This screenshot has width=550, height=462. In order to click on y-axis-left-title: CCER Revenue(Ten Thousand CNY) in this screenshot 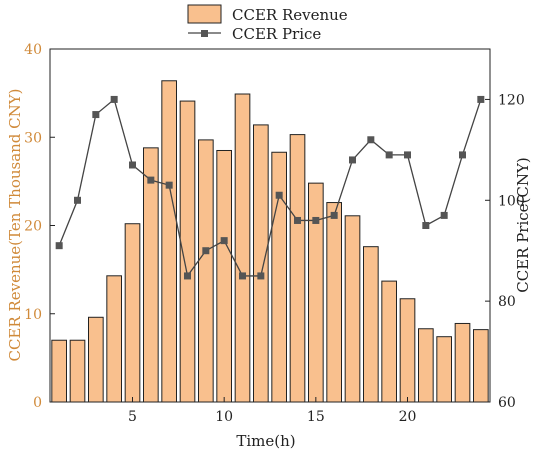, I will do `click(15, 224)`.